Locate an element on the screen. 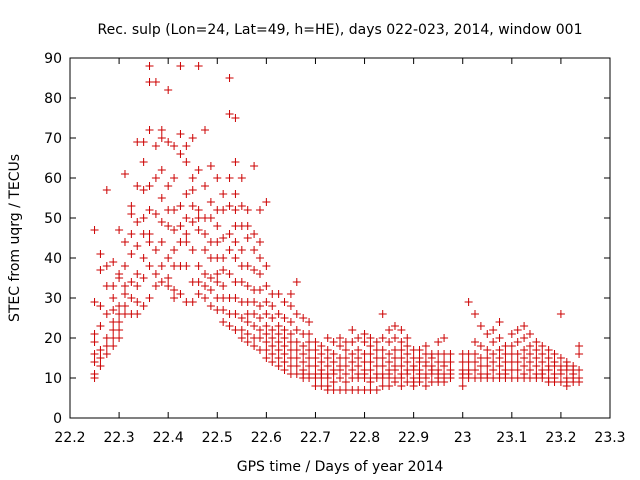 The width and height of the screenshot is (640, 480). x-tick-label: 23.2 is located at coordinates (560, 438).